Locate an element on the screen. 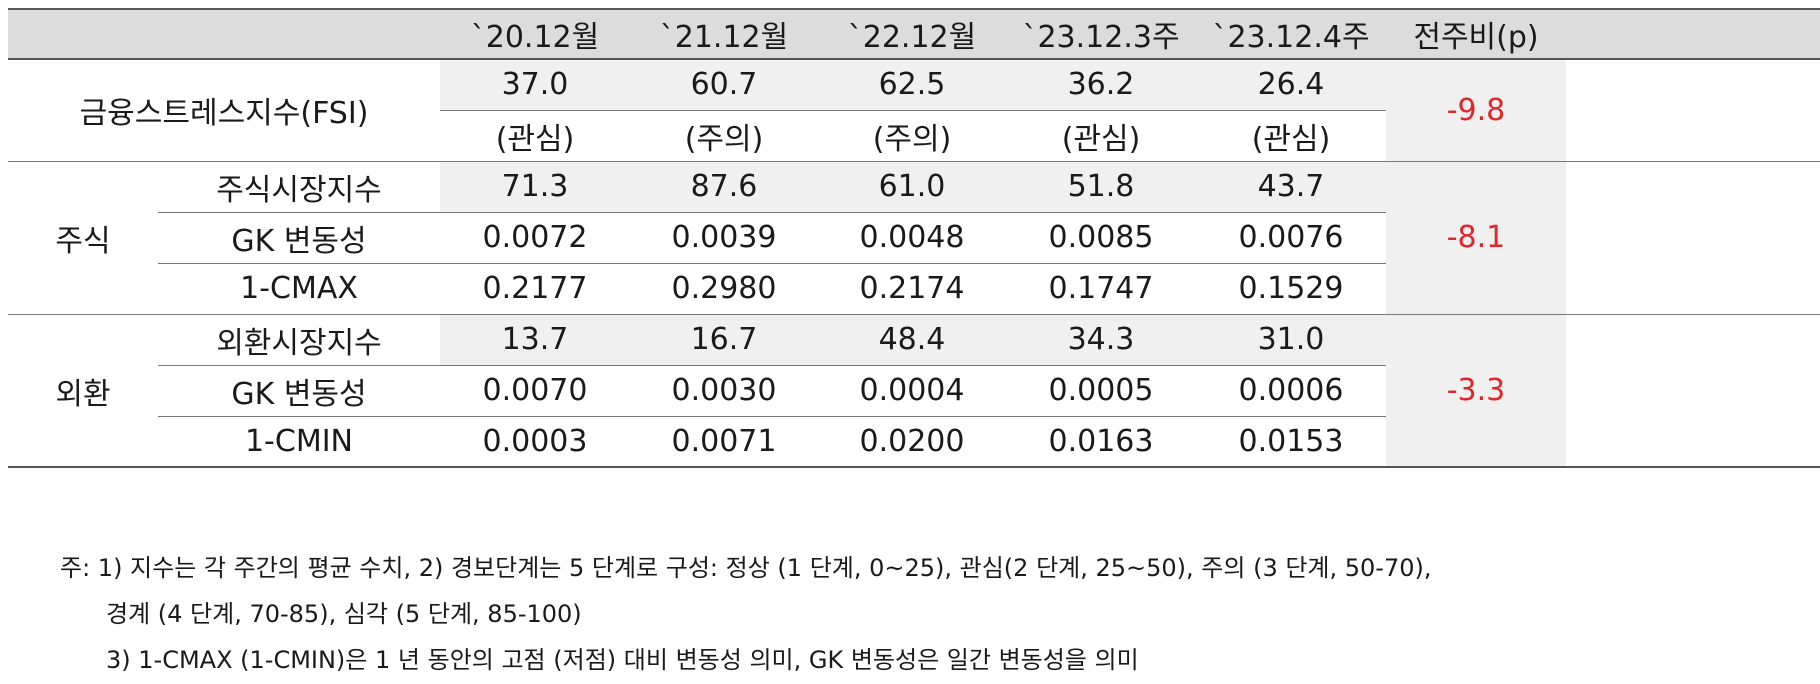 This screenshot has width=1820, height=684. fsi-level-4: (관심) is located at coordinates (1101, 139).